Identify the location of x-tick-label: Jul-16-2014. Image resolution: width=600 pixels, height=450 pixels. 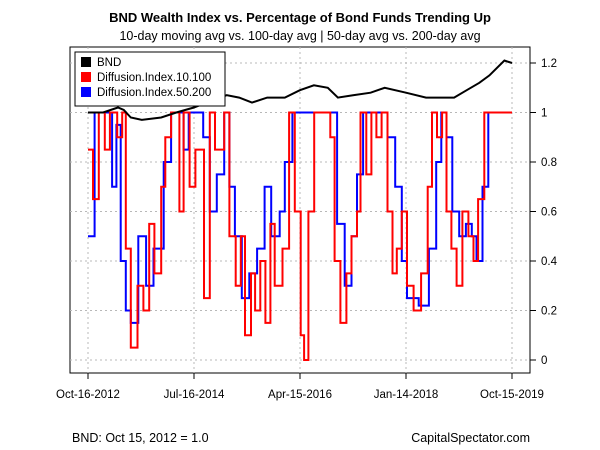
(194, 395).